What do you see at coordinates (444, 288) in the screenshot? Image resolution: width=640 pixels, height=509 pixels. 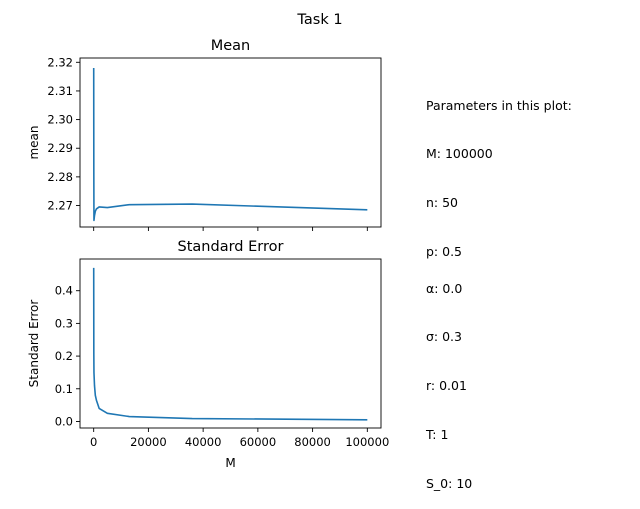 I see `parameter-alpha: α: 0.0` at bounding box center [444, 288].